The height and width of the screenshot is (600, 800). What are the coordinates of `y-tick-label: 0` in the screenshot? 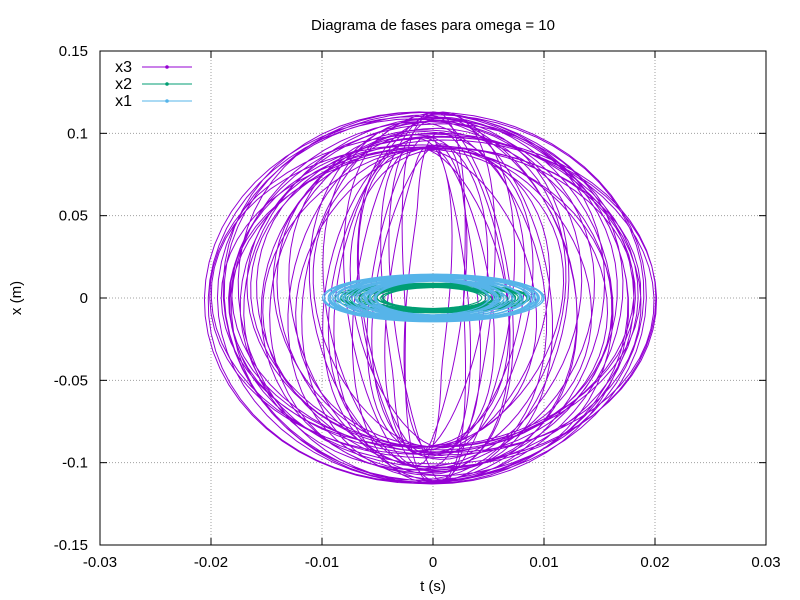 It's located at (84, 298).